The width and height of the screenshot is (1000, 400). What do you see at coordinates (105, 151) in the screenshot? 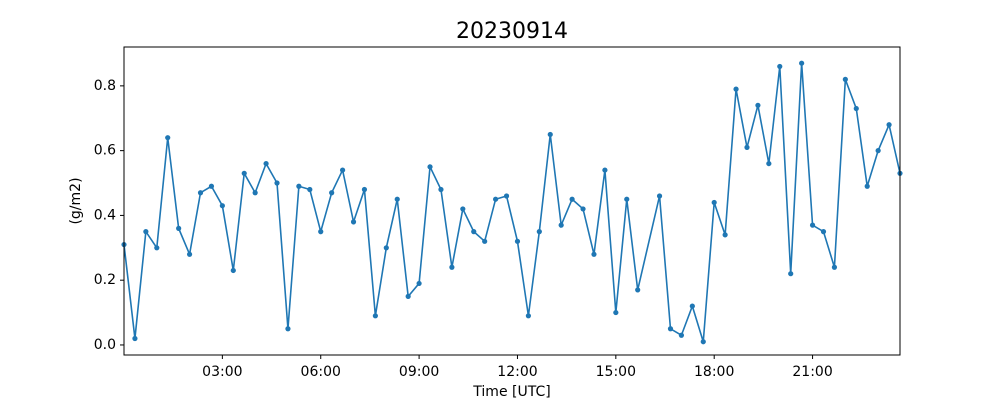
I see `y-tick-label: 0.6` at bounding box center [105, 151].